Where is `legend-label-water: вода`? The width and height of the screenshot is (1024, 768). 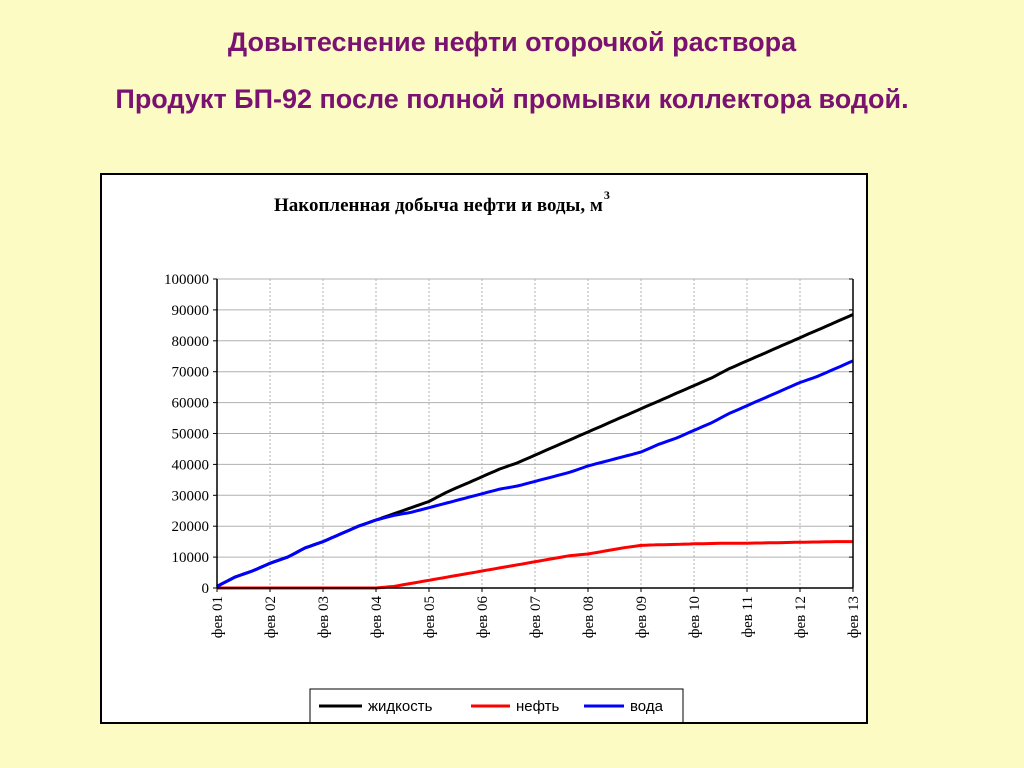 legend-label-water: вода is located at coordinates (647, 706).